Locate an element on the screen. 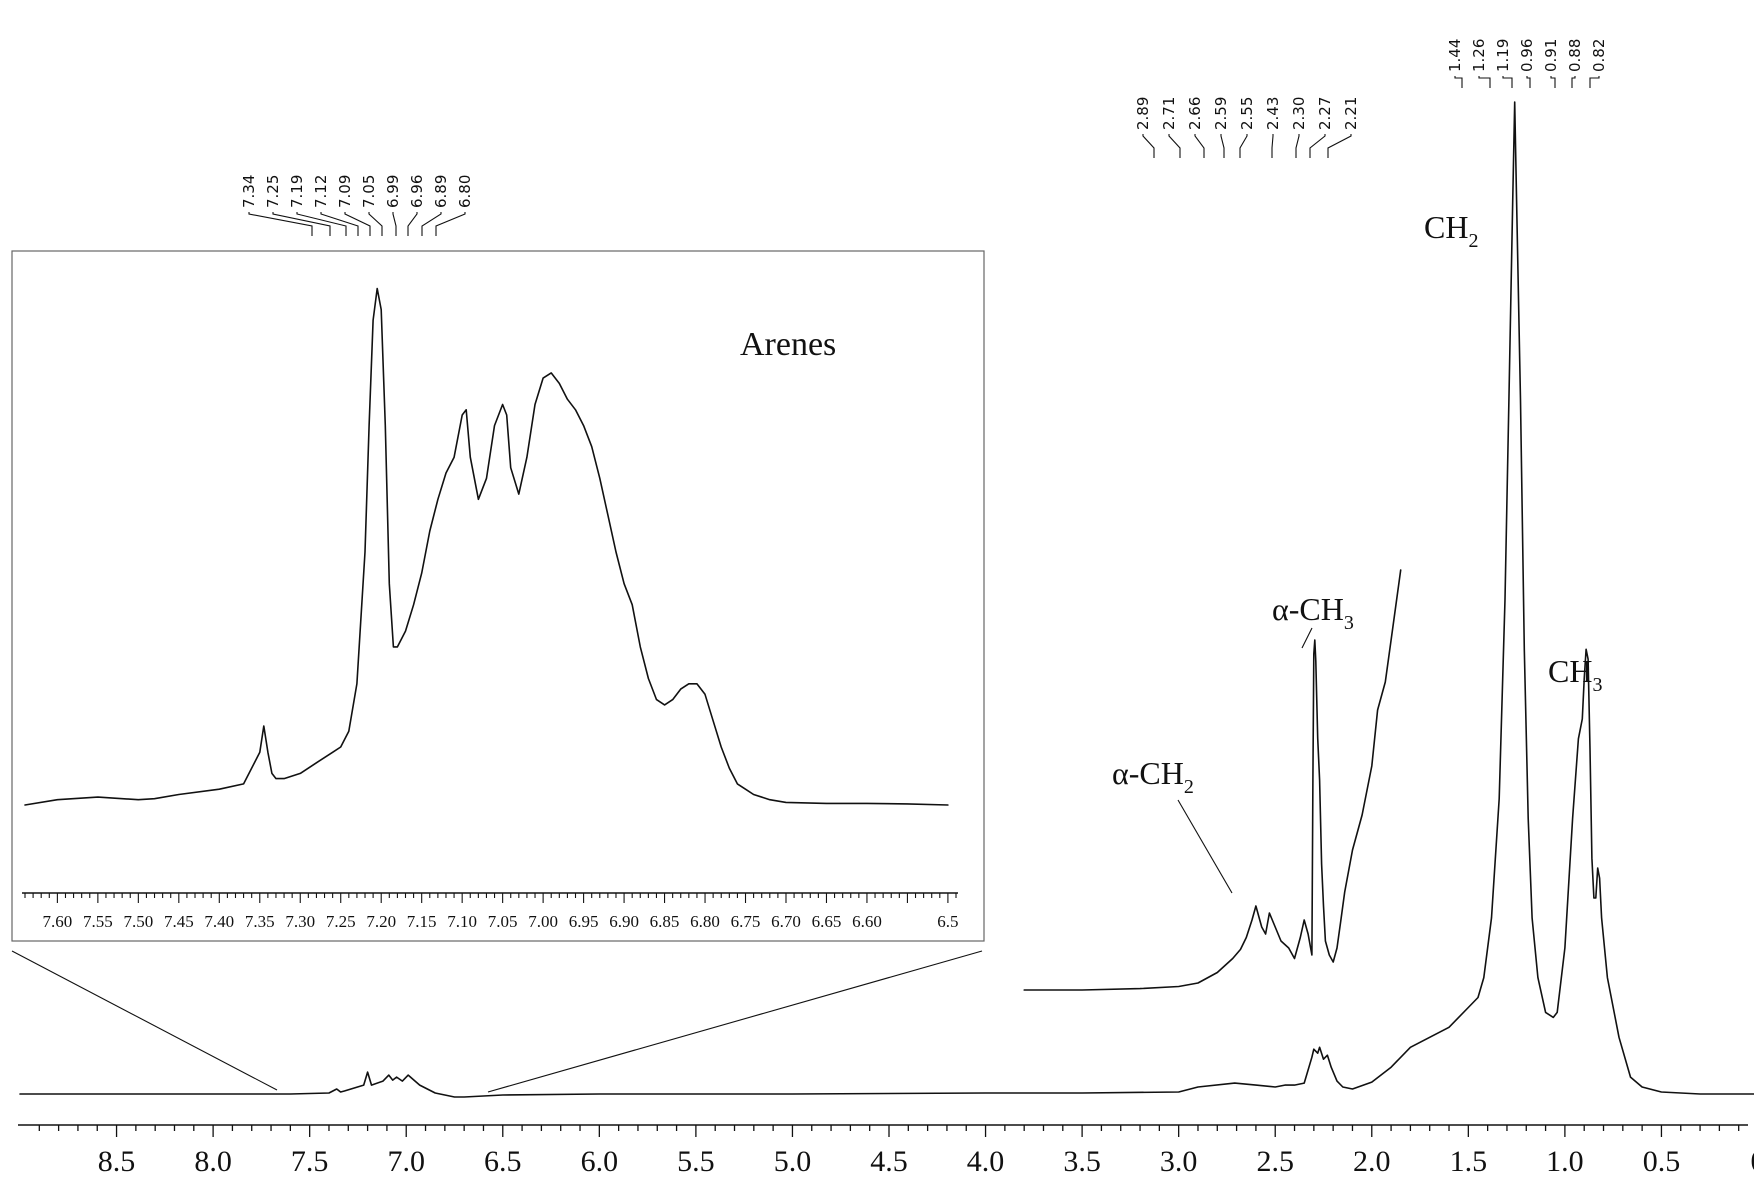 This screenshot has width=1754, height=1186. main-axis-tick-label: 2.5 is located at coordinates (1275, 1161).